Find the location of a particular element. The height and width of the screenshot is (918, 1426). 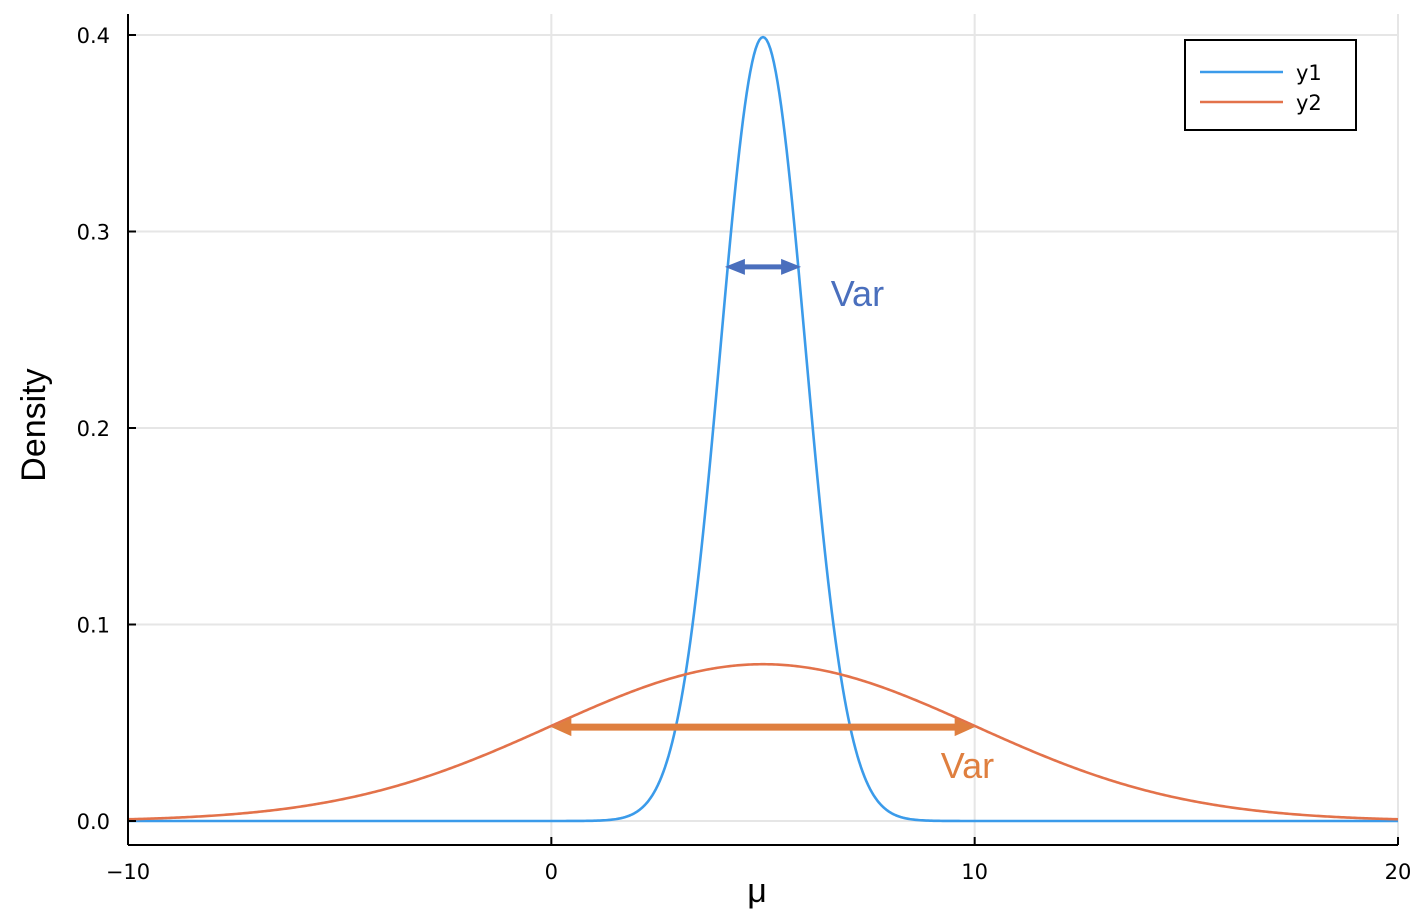

y-tick-label: 0.1 is located at coordinates (93, 626).